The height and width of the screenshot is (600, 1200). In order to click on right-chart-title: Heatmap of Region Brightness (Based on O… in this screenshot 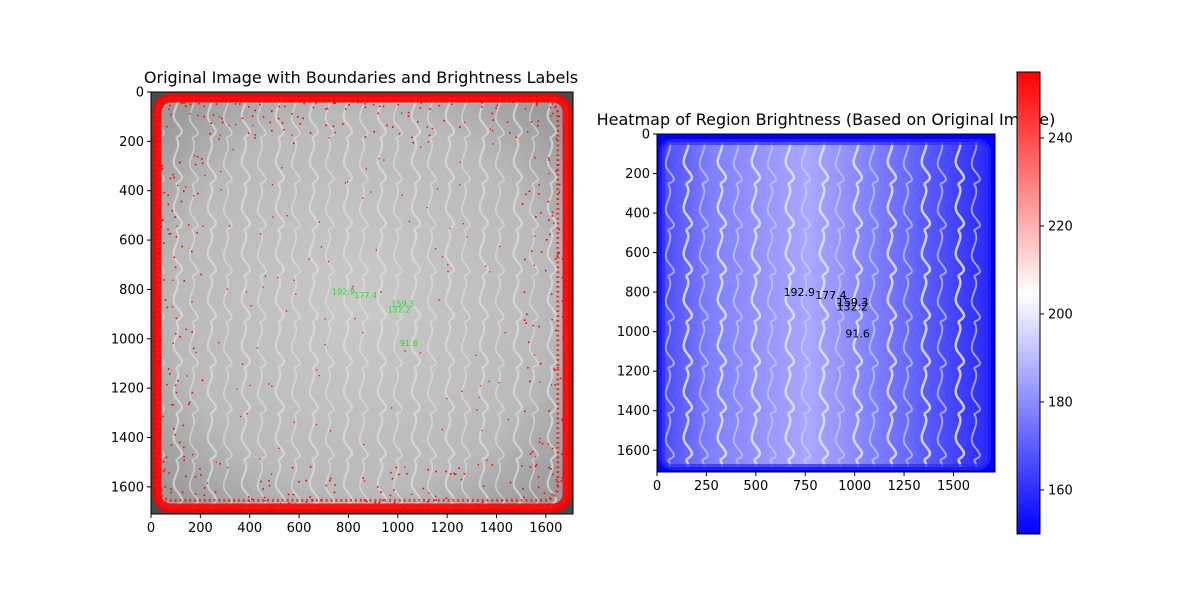, I will do `click(826, 119)`.